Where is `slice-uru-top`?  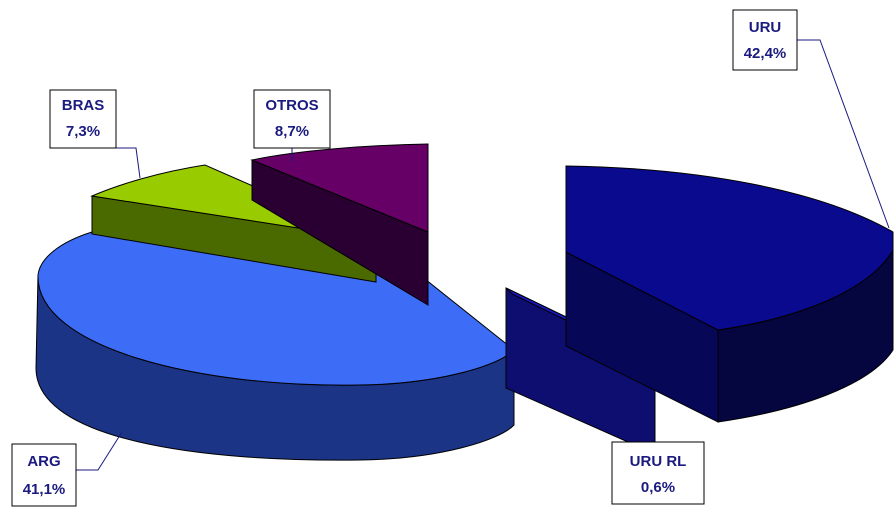 slice-uru-top is located at coordinates (729, 248).